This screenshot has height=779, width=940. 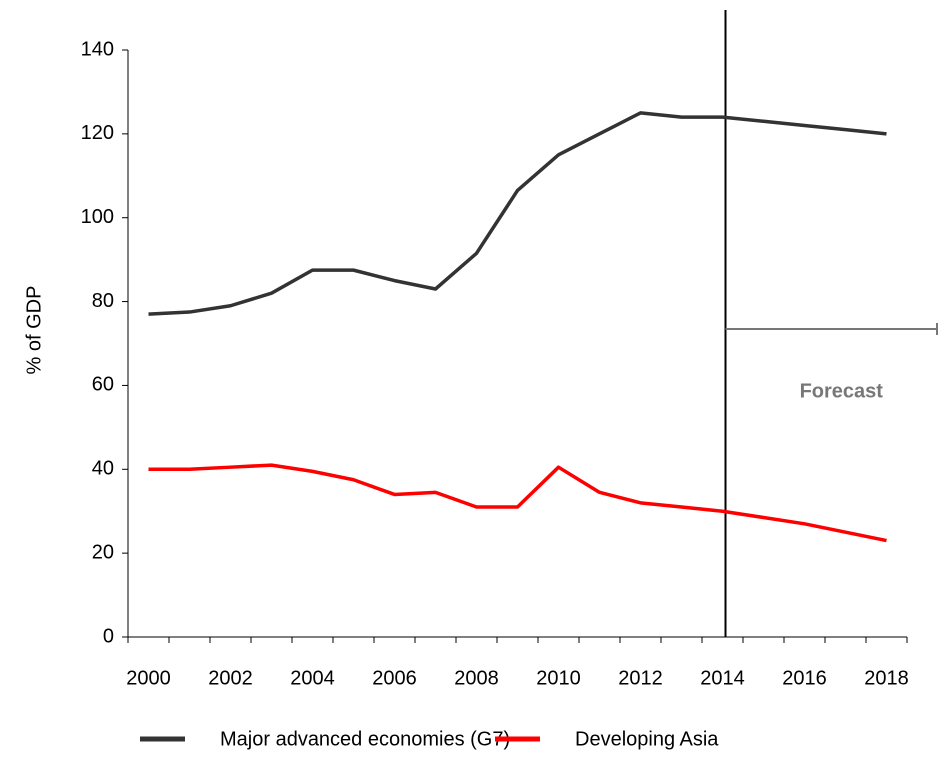 What do you see at coordinates (804, 678) in the screenshot?
I see `x-tick-label: 2016` at bounding box center [804, 678].